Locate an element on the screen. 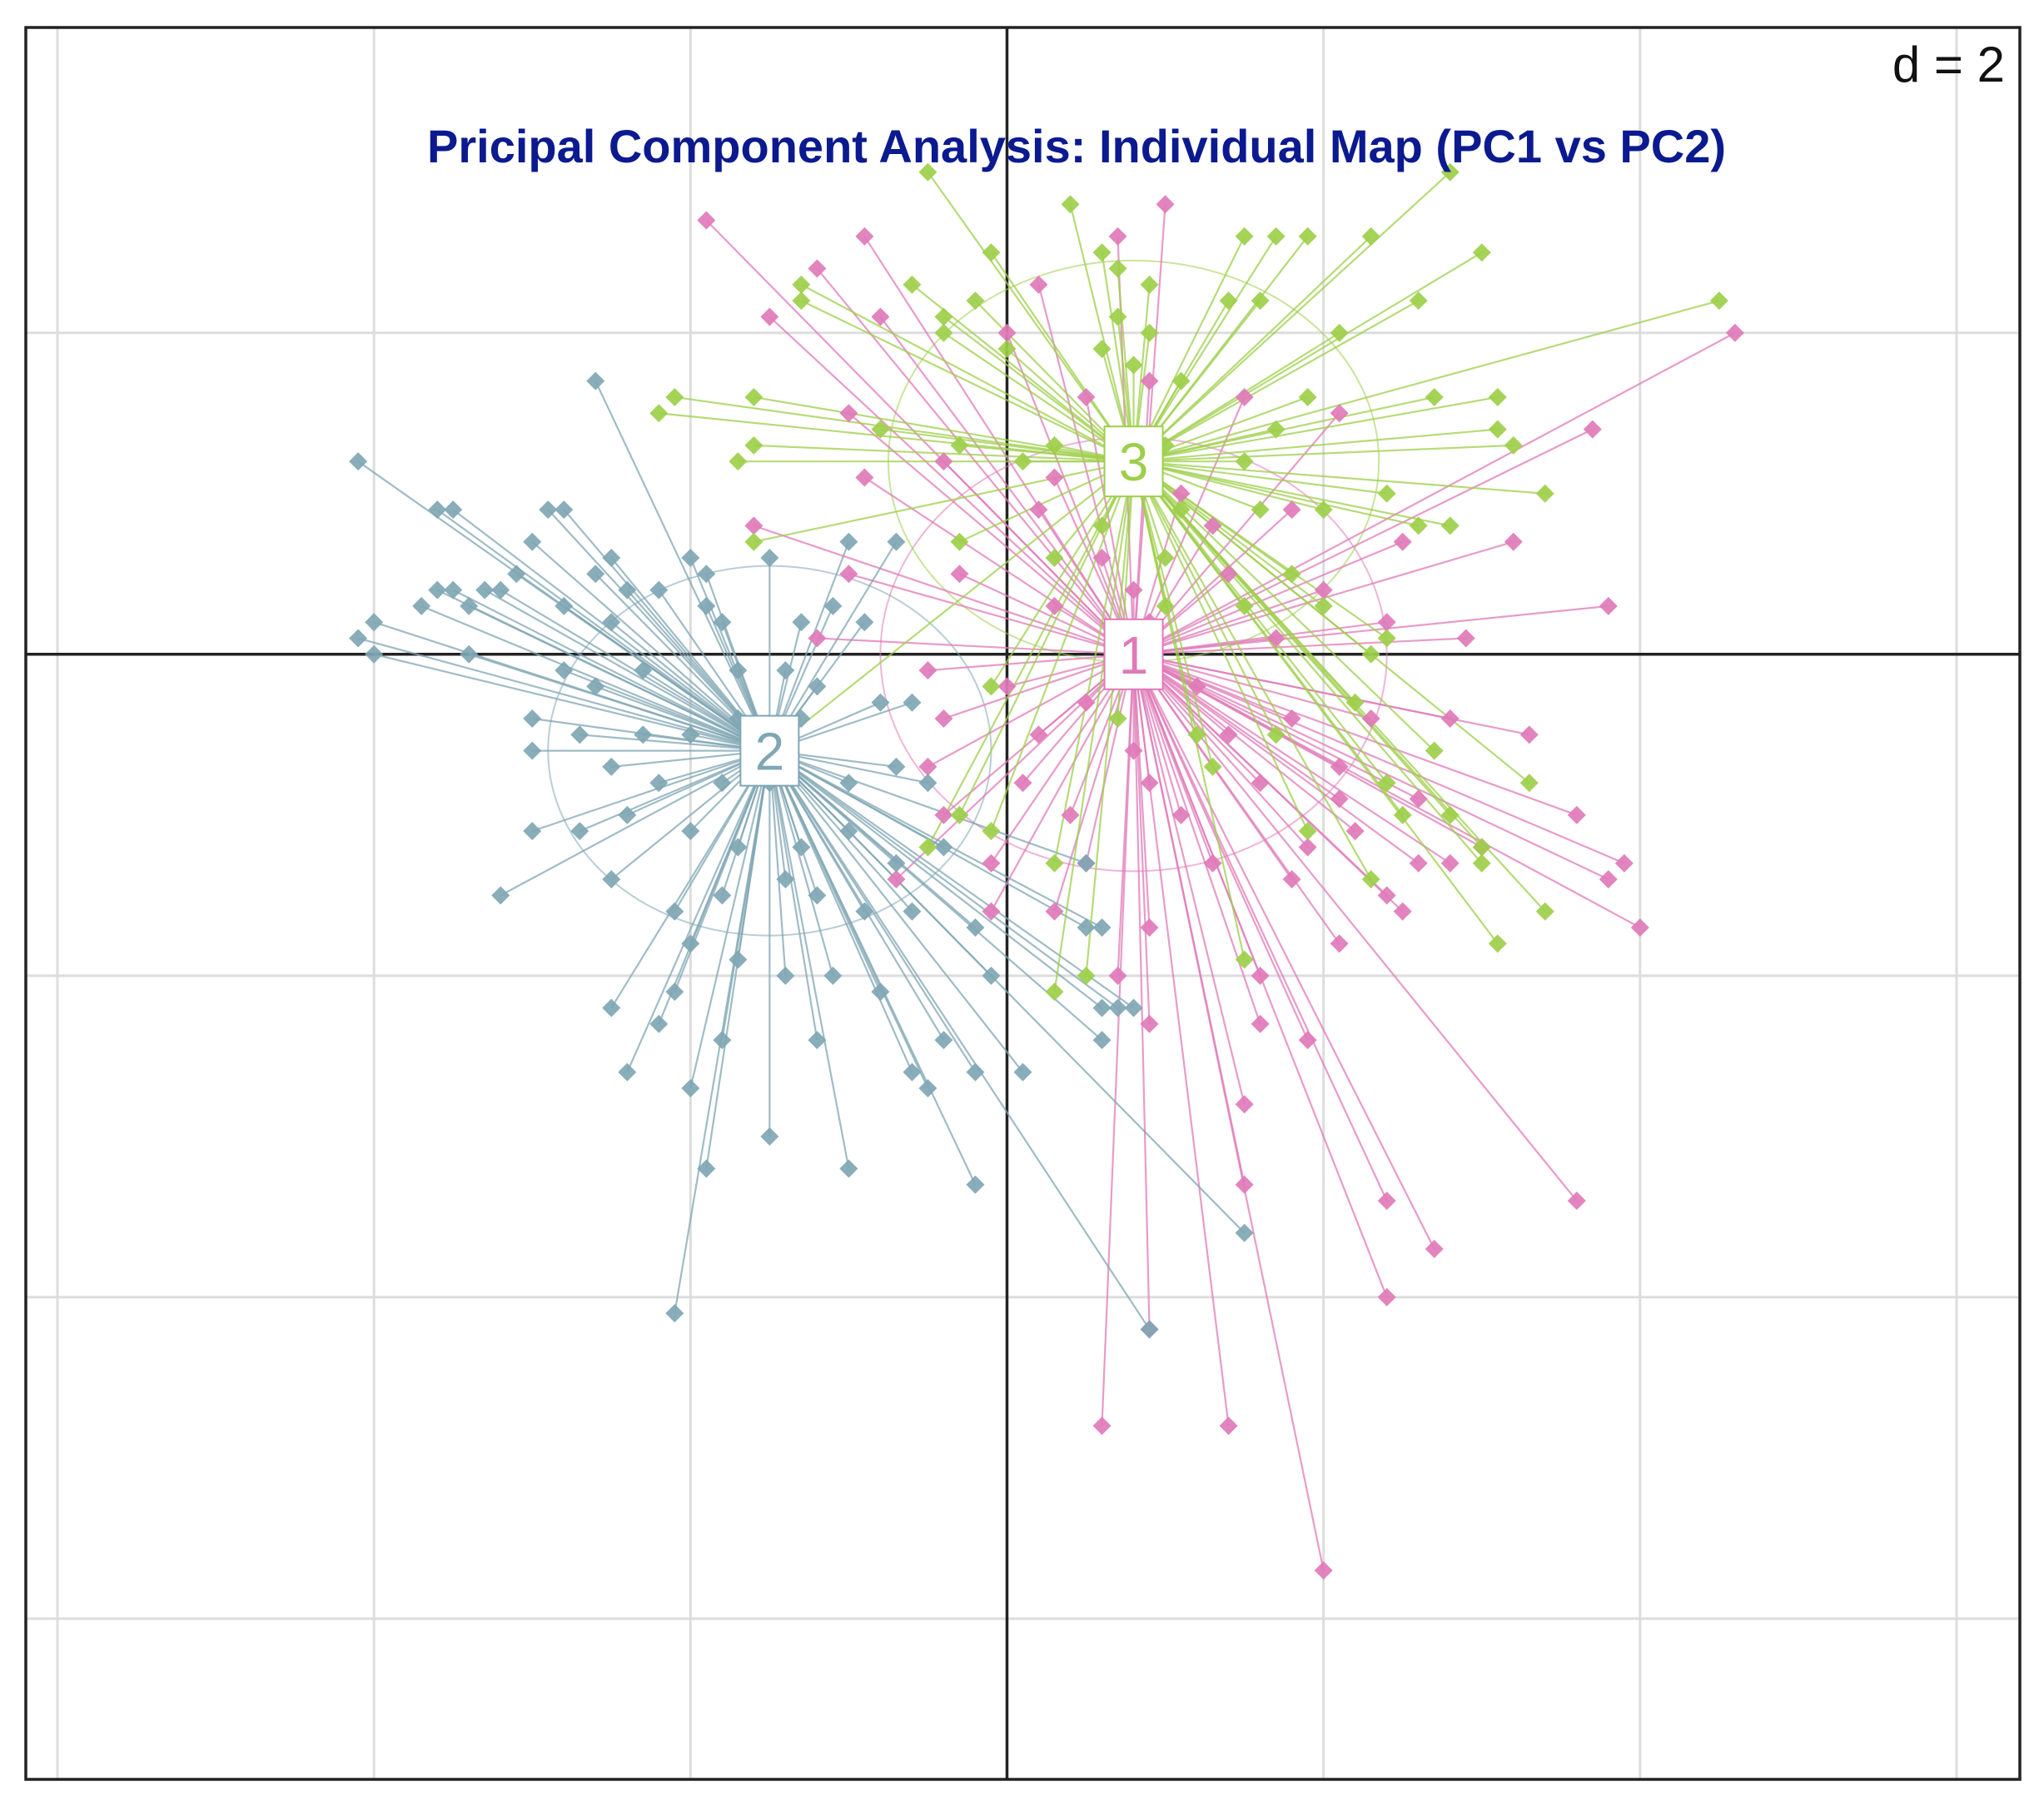 This screenshot has height=1811, width=2044. cluster-2-label: 2 is located at coordinates (770, 752).